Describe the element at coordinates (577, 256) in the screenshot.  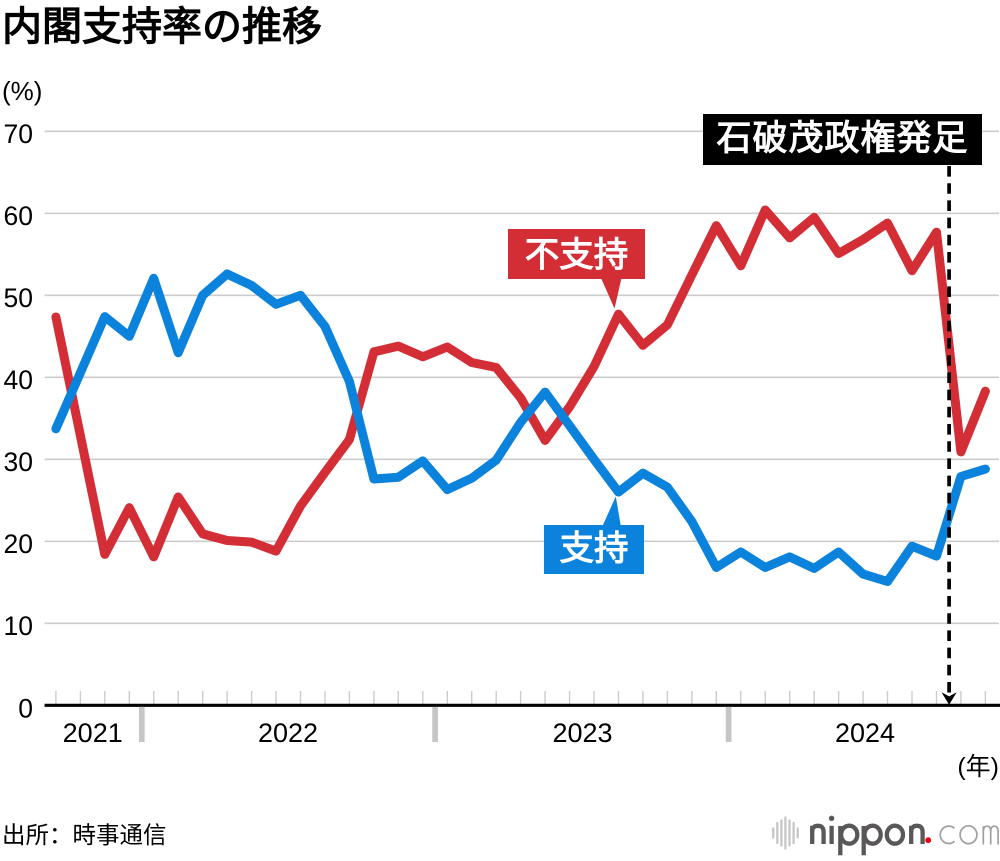
I see `svg-text: 不支持` at that location.